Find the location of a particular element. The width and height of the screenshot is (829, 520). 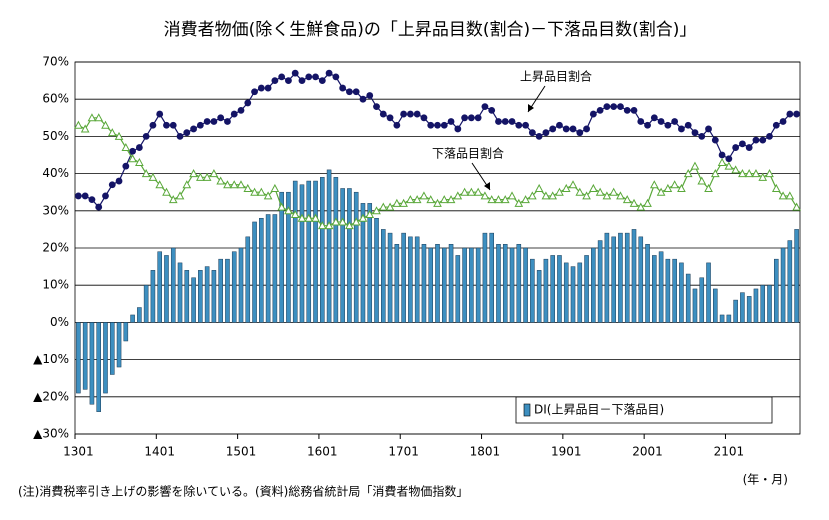

x-tick-label: 1701 is located at coordinates (403, 452).